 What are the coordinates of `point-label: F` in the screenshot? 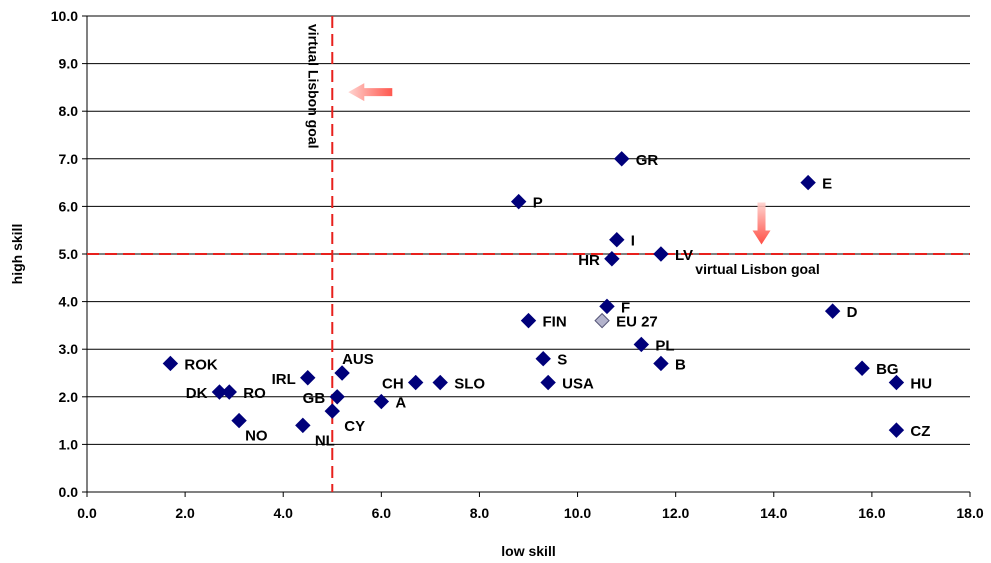 It's located at (625, 307).